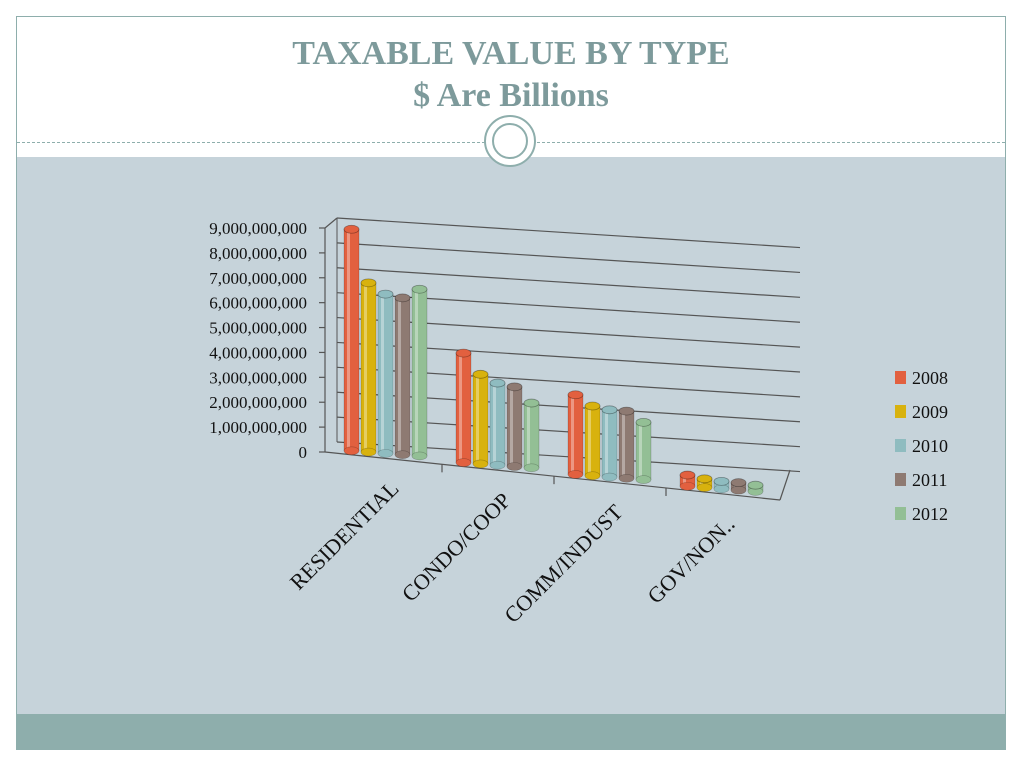 The width and height of the screenshot is (1024, 768). What do you see at coordinates (552, 476) in the screenshot?
I see `x-axis-line` at bounding box center [552, 476].